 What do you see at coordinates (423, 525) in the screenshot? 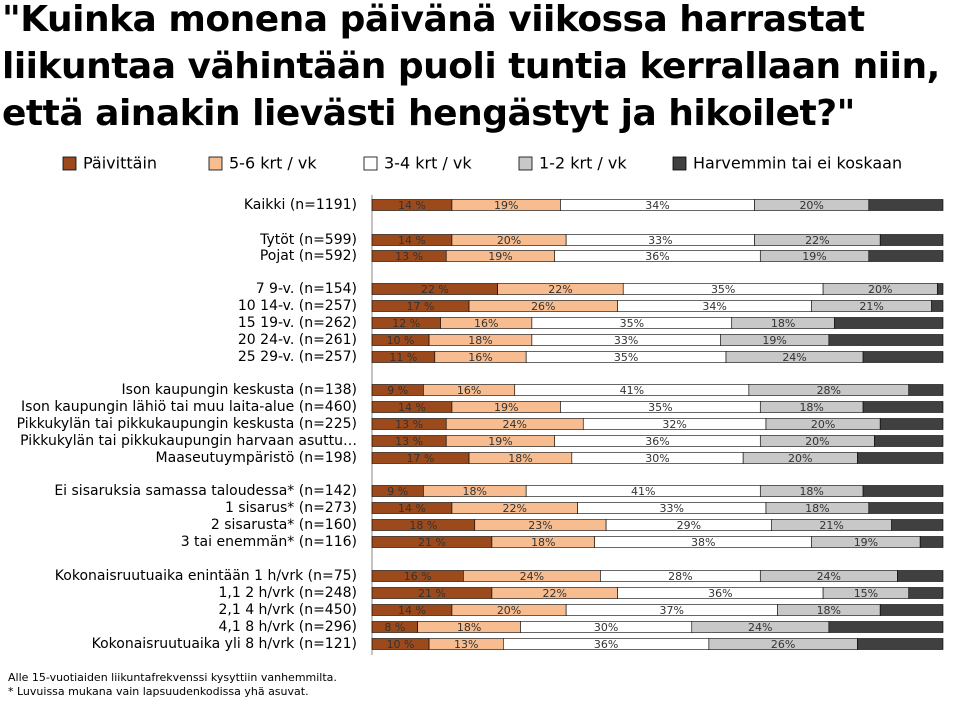
I see `value-label: 18 %` at bounding box center [423, 525].